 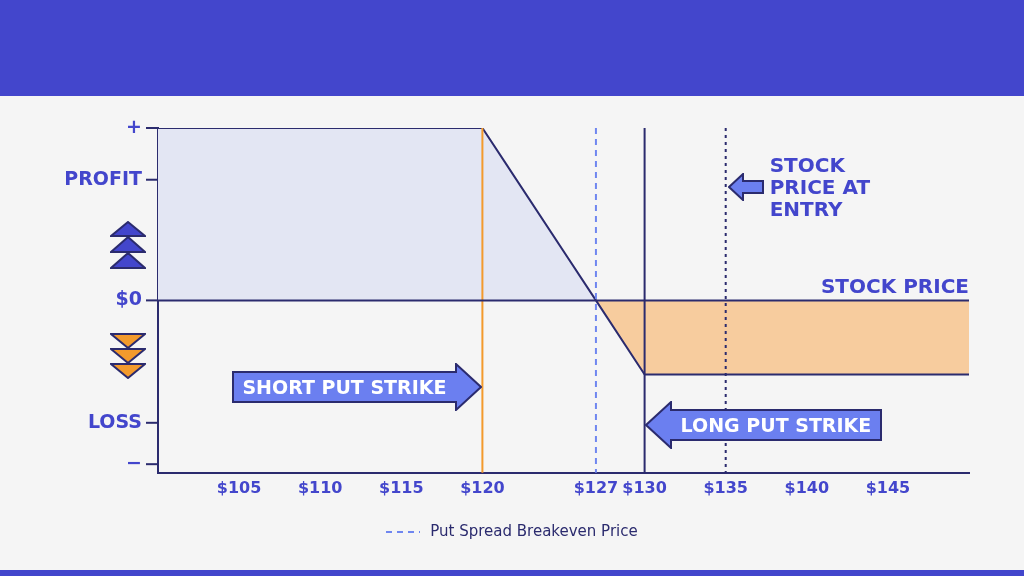 What do you see at coordinates (807, 487) in the screenshot?
I see `x-tick-label: $140` at bounding box center [807, 487].